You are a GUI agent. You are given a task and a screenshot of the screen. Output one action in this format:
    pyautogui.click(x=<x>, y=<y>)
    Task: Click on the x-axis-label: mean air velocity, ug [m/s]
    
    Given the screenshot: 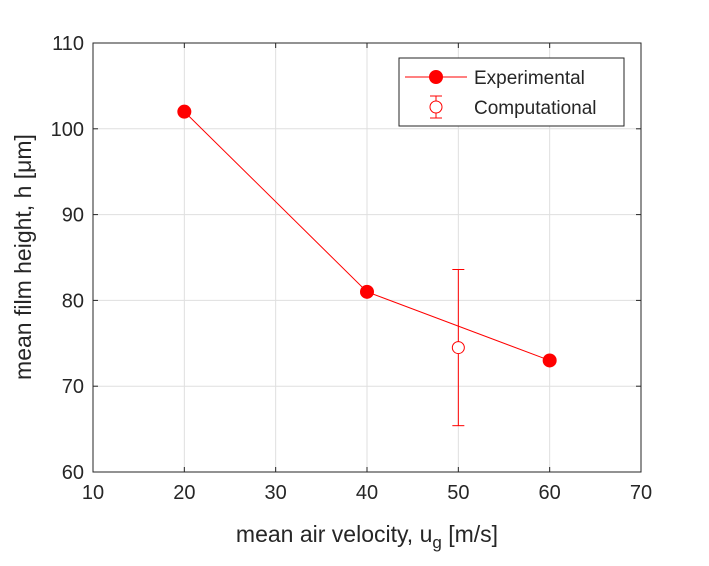 What is the action you would take?
    pyautogui.click(x=367, y=536)
    